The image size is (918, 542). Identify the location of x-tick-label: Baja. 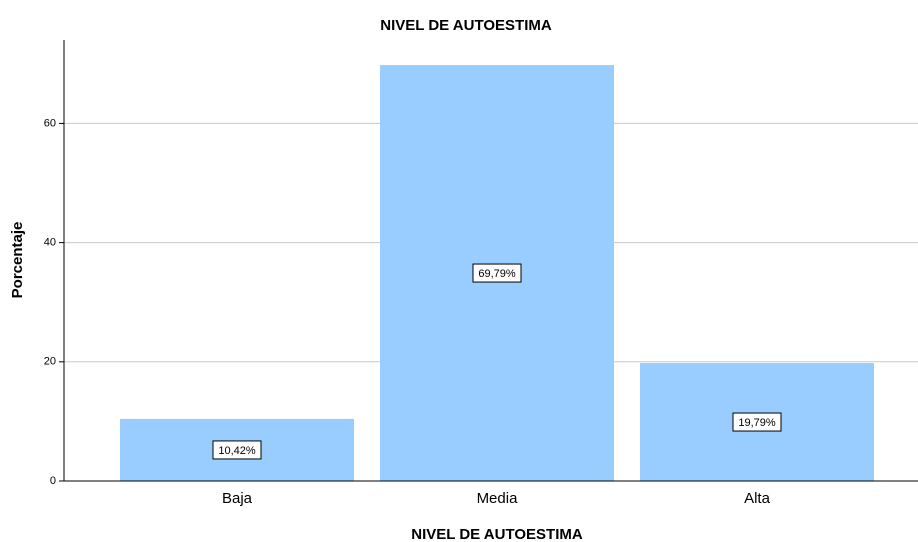
(237, 498).